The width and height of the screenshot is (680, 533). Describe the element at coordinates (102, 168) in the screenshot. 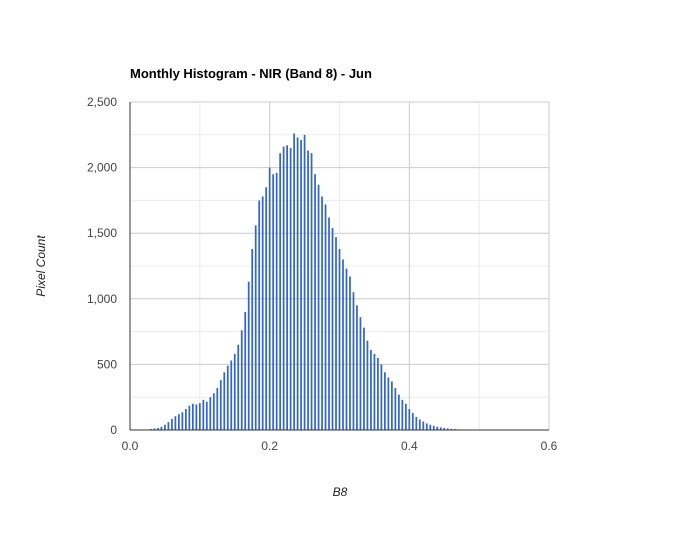

I see `y-tick-label: 2,000` at that location.